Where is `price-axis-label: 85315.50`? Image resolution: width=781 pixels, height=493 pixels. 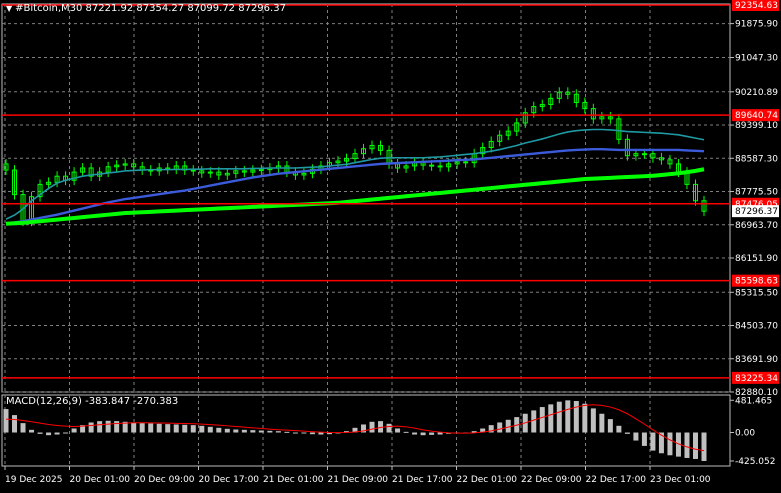 price-axis-label: 85315.50 is located at coordinates (756, 293).